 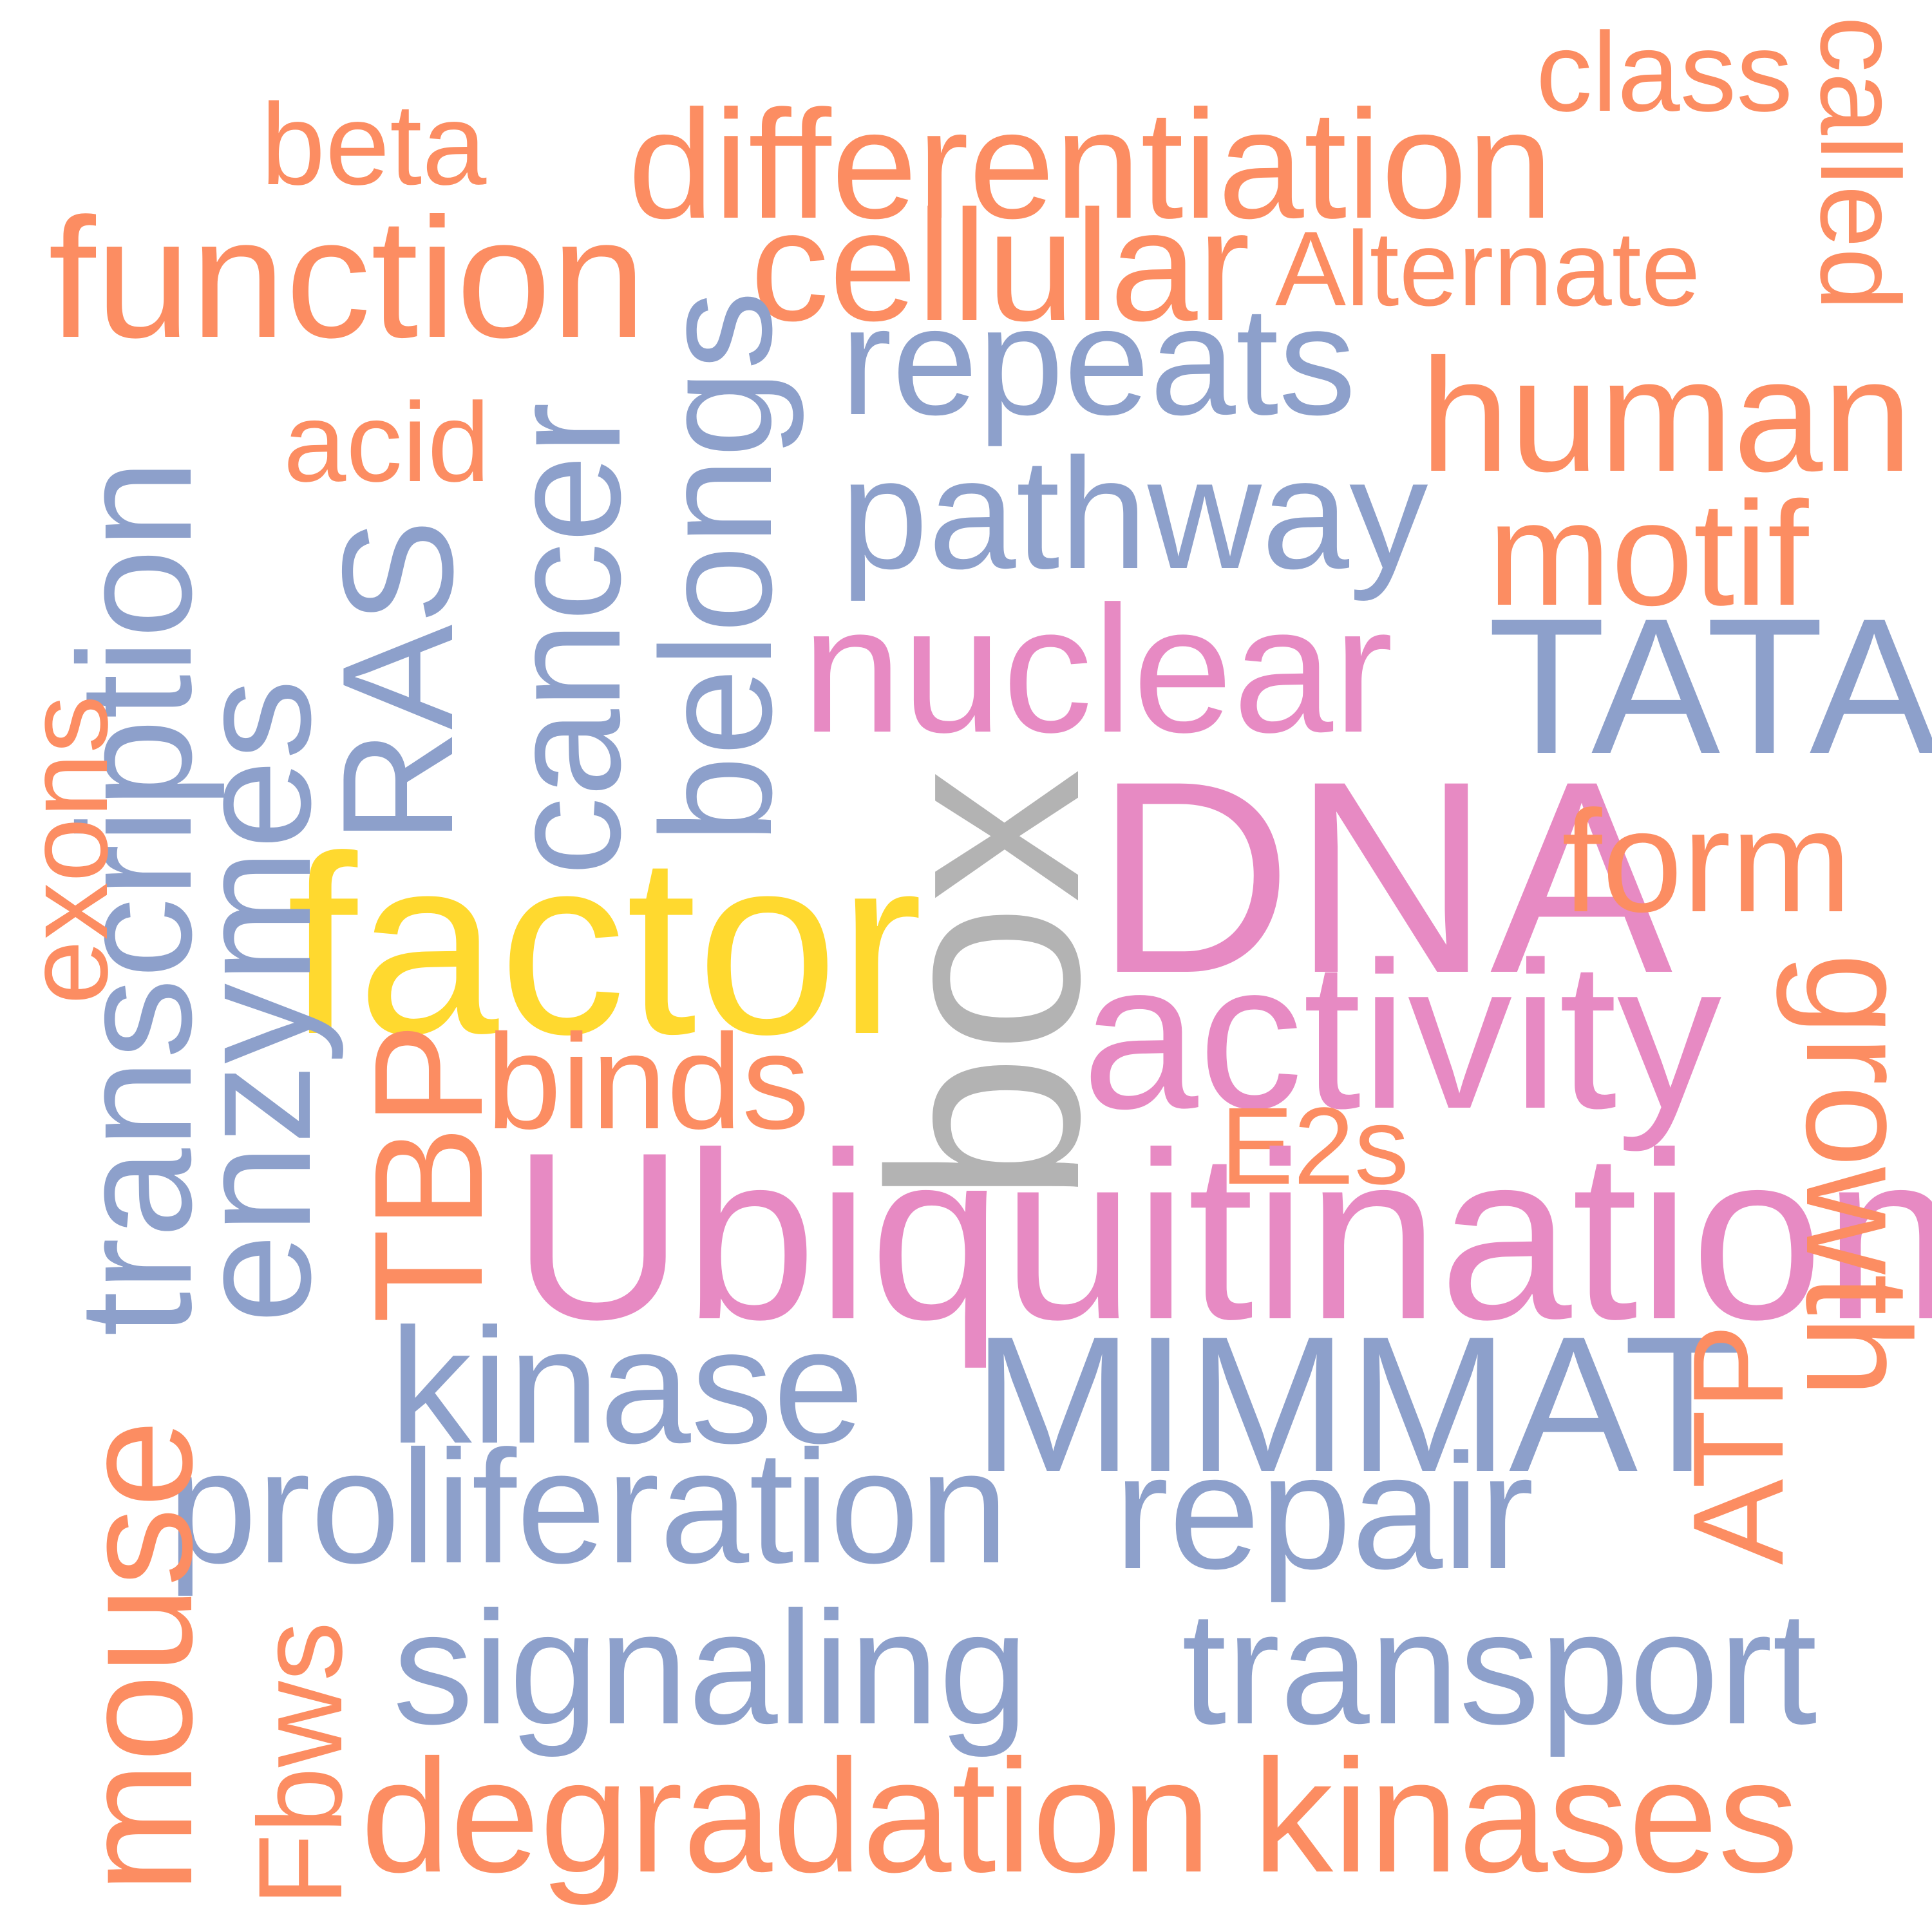 What do you see at coordinates (565, 639) in the screenshot?
I see `word-cancer: cancer` at bounding box center [565, 639].